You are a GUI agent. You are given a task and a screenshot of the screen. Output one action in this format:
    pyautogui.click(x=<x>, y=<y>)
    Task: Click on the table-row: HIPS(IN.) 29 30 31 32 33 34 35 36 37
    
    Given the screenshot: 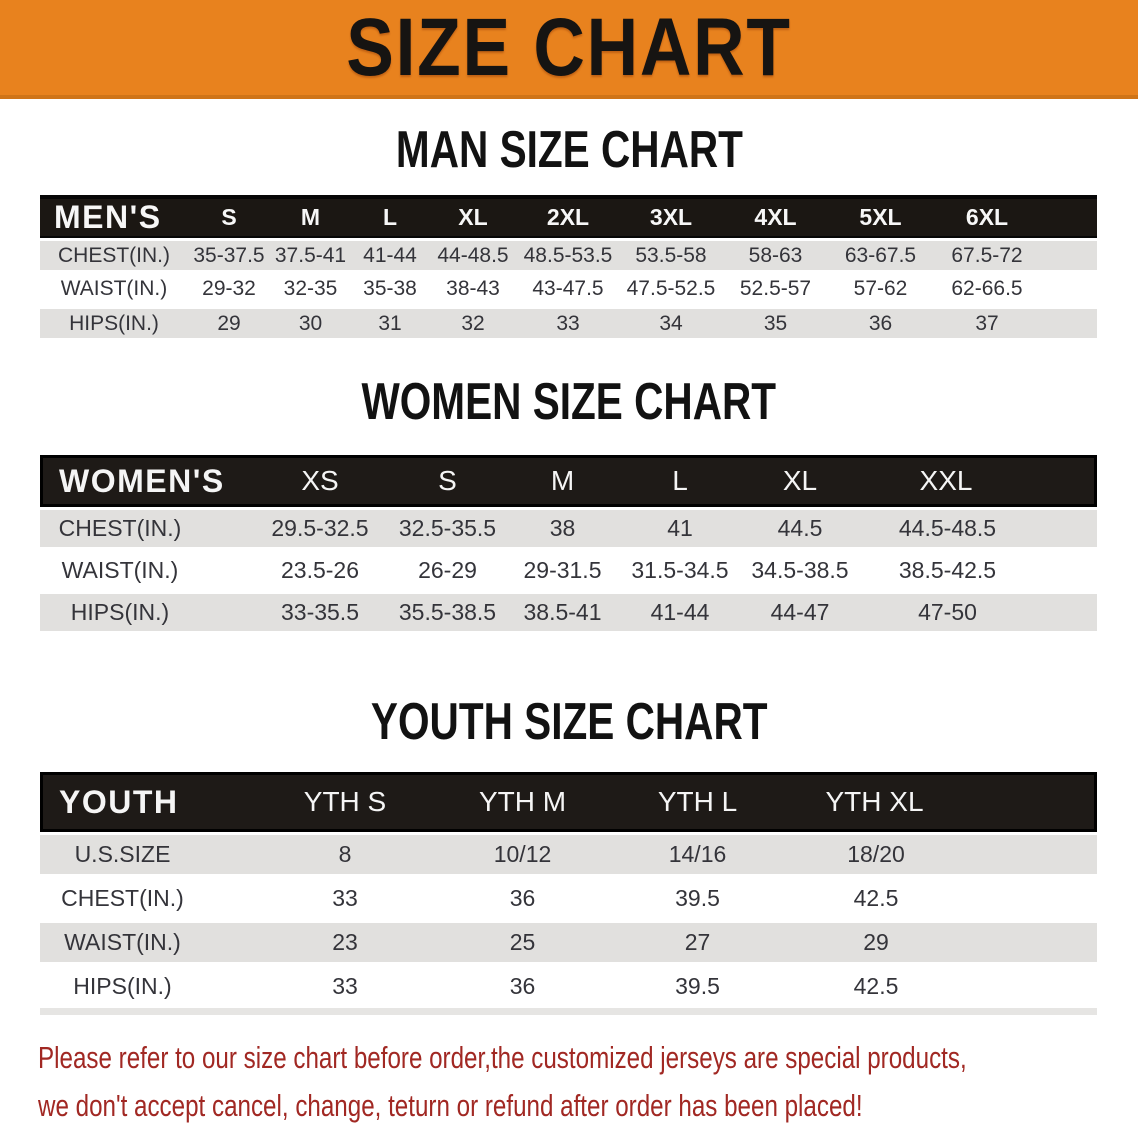 What is the action you would take?
    pyautogui.click(x=568, y=323)
    